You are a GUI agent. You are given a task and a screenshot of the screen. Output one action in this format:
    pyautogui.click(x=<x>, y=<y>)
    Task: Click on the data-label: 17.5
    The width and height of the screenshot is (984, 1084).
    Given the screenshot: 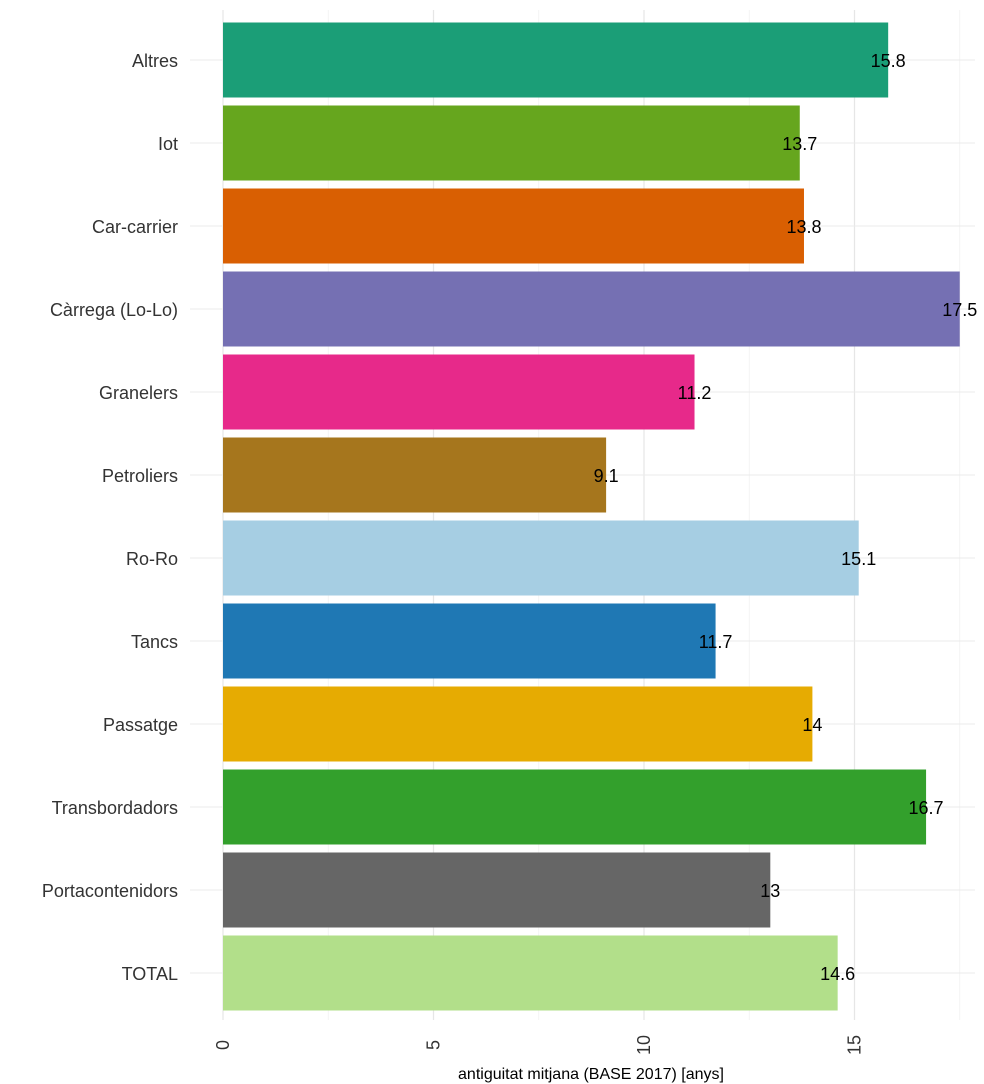 What is the action you would take?
    pyautogui.click(x=959, y=310)
    